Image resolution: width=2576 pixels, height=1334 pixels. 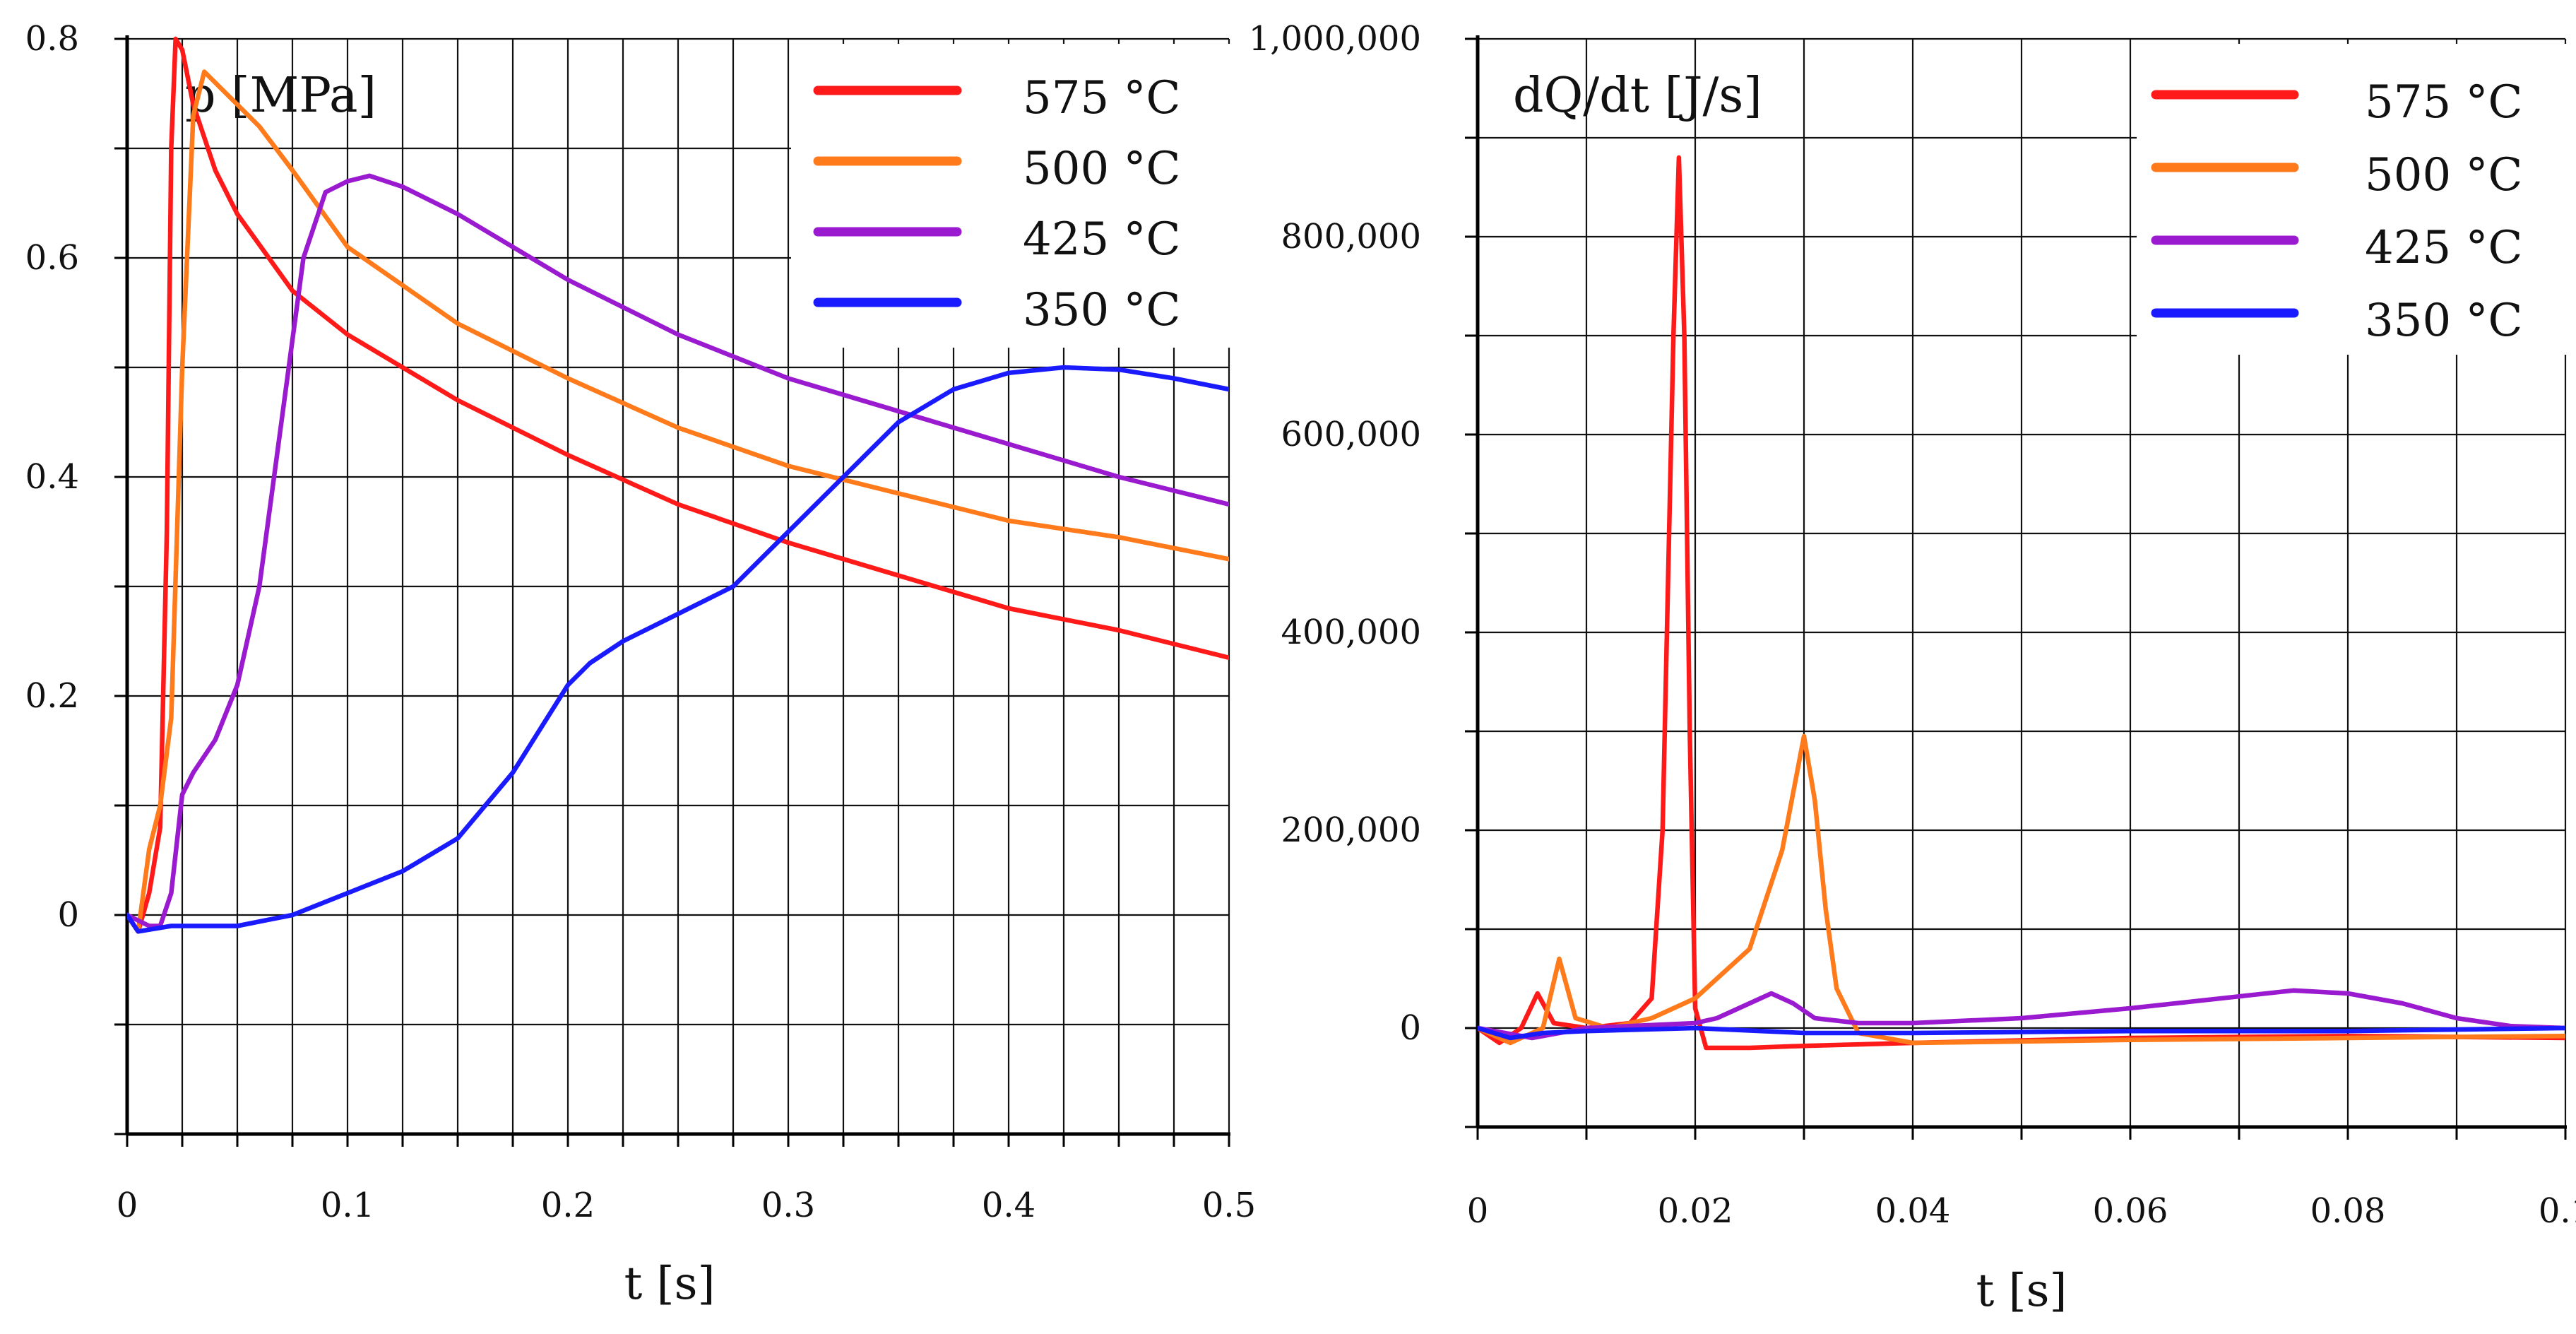 What do you see at coordinates (280, 96) in the screenshot?
I see `plot-title: p [MPa]` at bounding box center [280, 96].